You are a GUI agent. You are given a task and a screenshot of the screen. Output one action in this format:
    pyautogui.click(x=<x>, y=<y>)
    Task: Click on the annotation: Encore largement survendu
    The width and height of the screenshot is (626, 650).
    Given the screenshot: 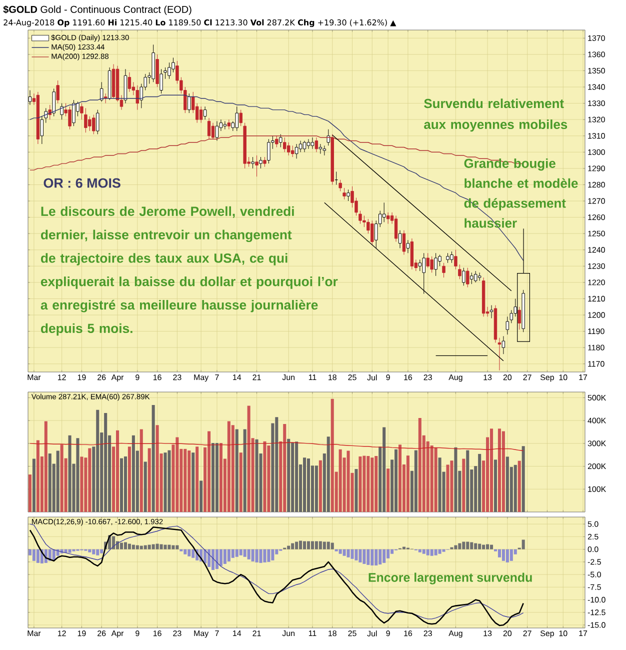 What is the action you would take?
    pyautogui.click(x=450, y=578)
    